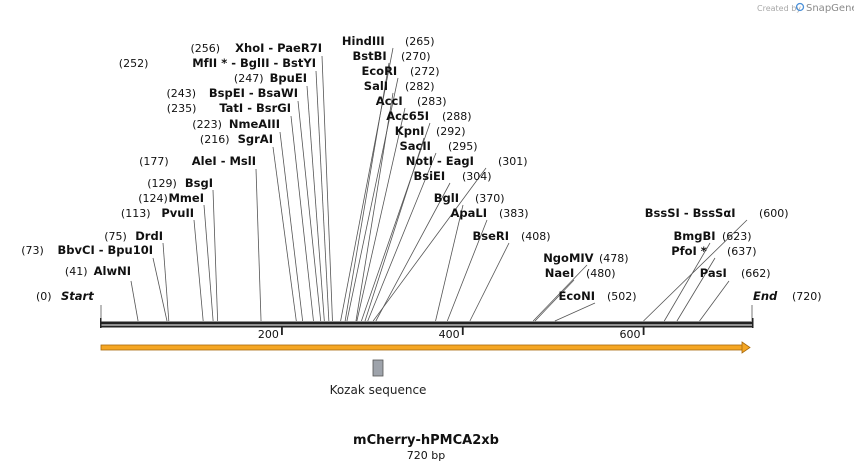 The width and height of the screenshot is (854, 471). I want to click on start-position: (0), so click(44, 296).